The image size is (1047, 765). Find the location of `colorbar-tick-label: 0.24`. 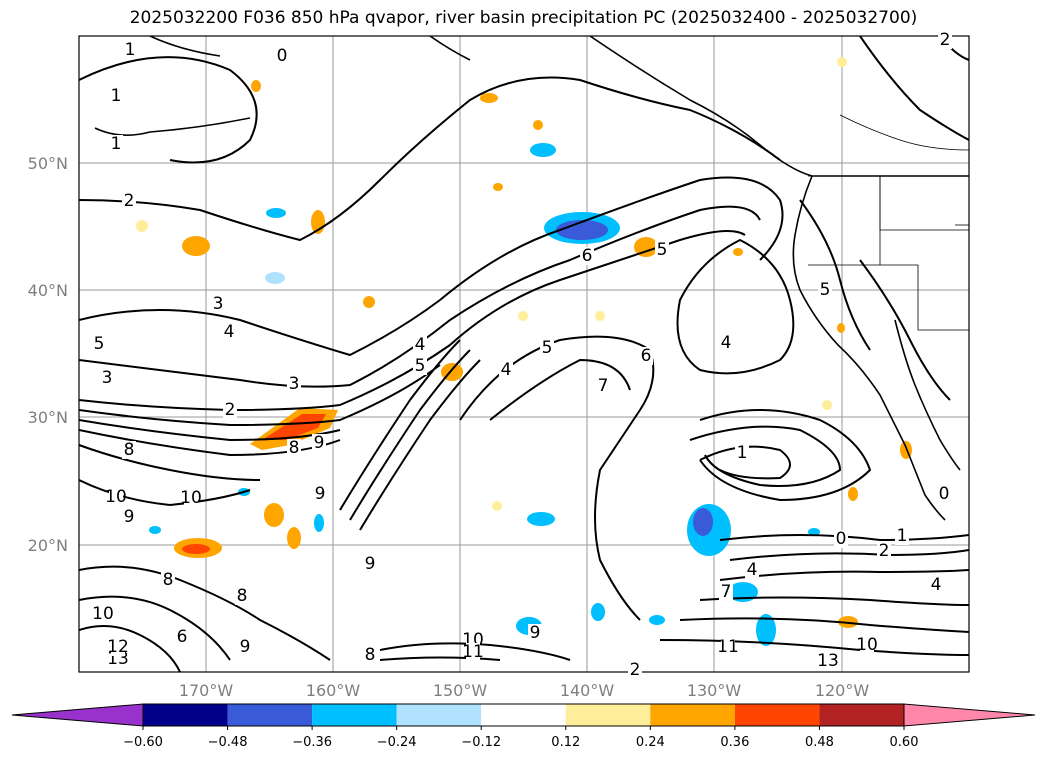

colorbar-tick-label: 0.24 is located at coordinates (650, 742).